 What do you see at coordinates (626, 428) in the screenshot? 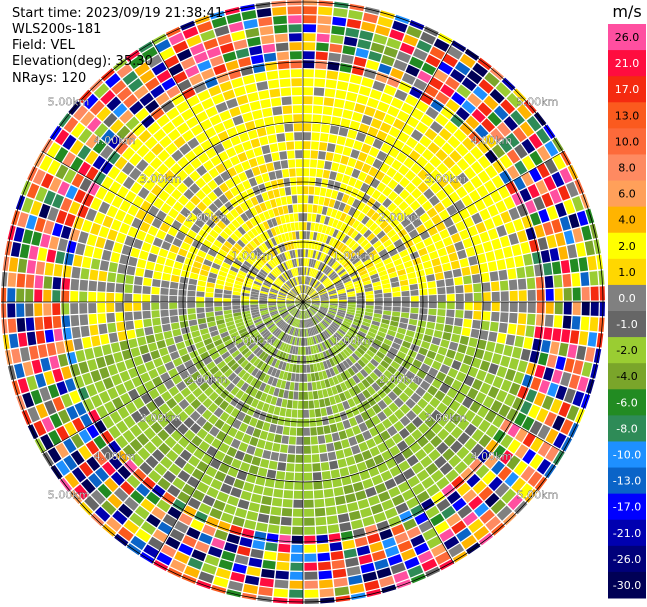
I see `colorbar-tick-label: -8.0` at bounding box center [626, 428].